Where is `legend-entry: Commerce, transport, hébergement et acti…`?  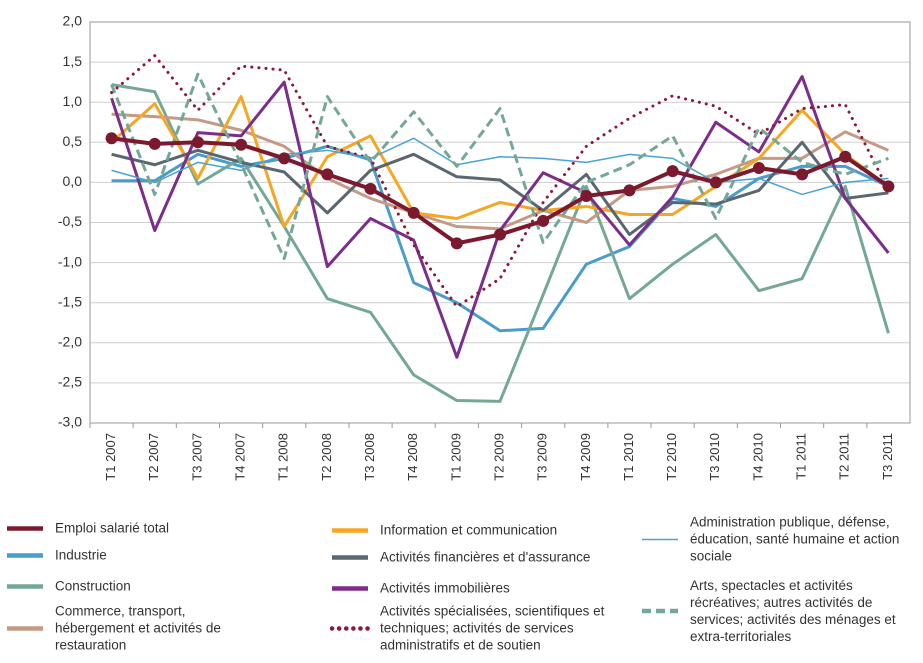
legend-entry: Commerce, transport, hébergement et acti… is located at coordinates (125, 628).